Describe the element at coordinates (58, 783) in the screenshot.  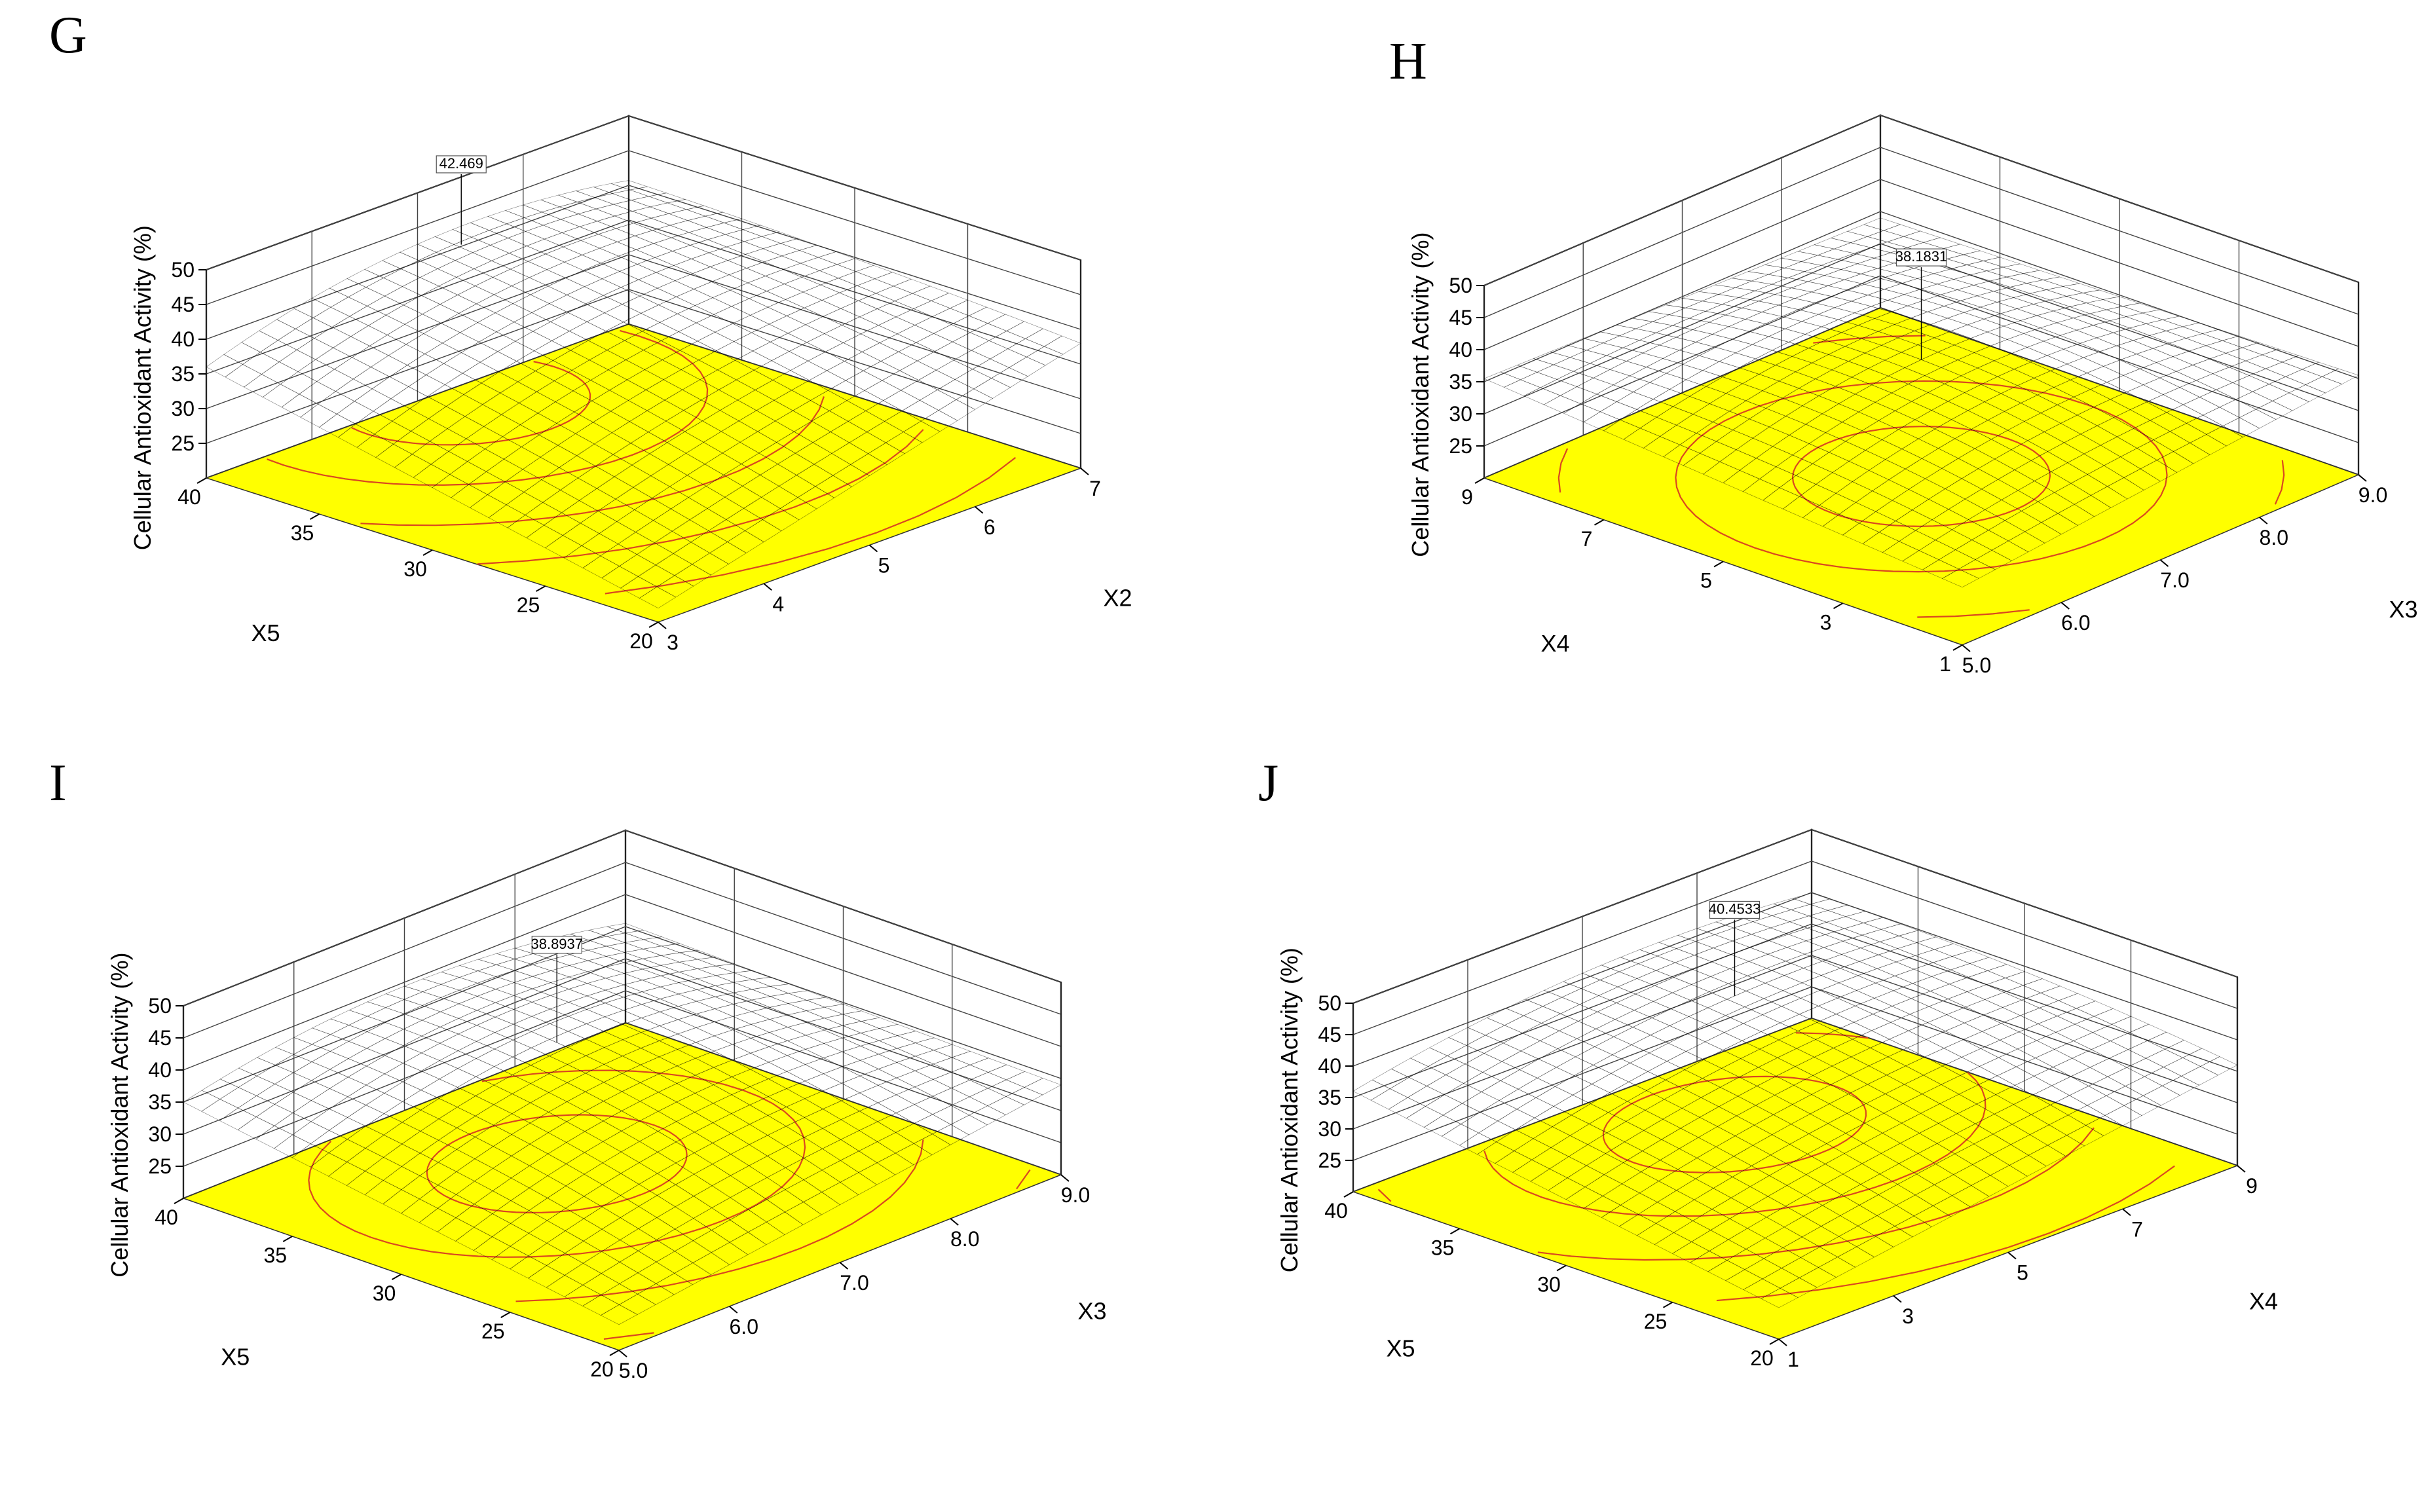
I see `panel-letter: I` at that location.